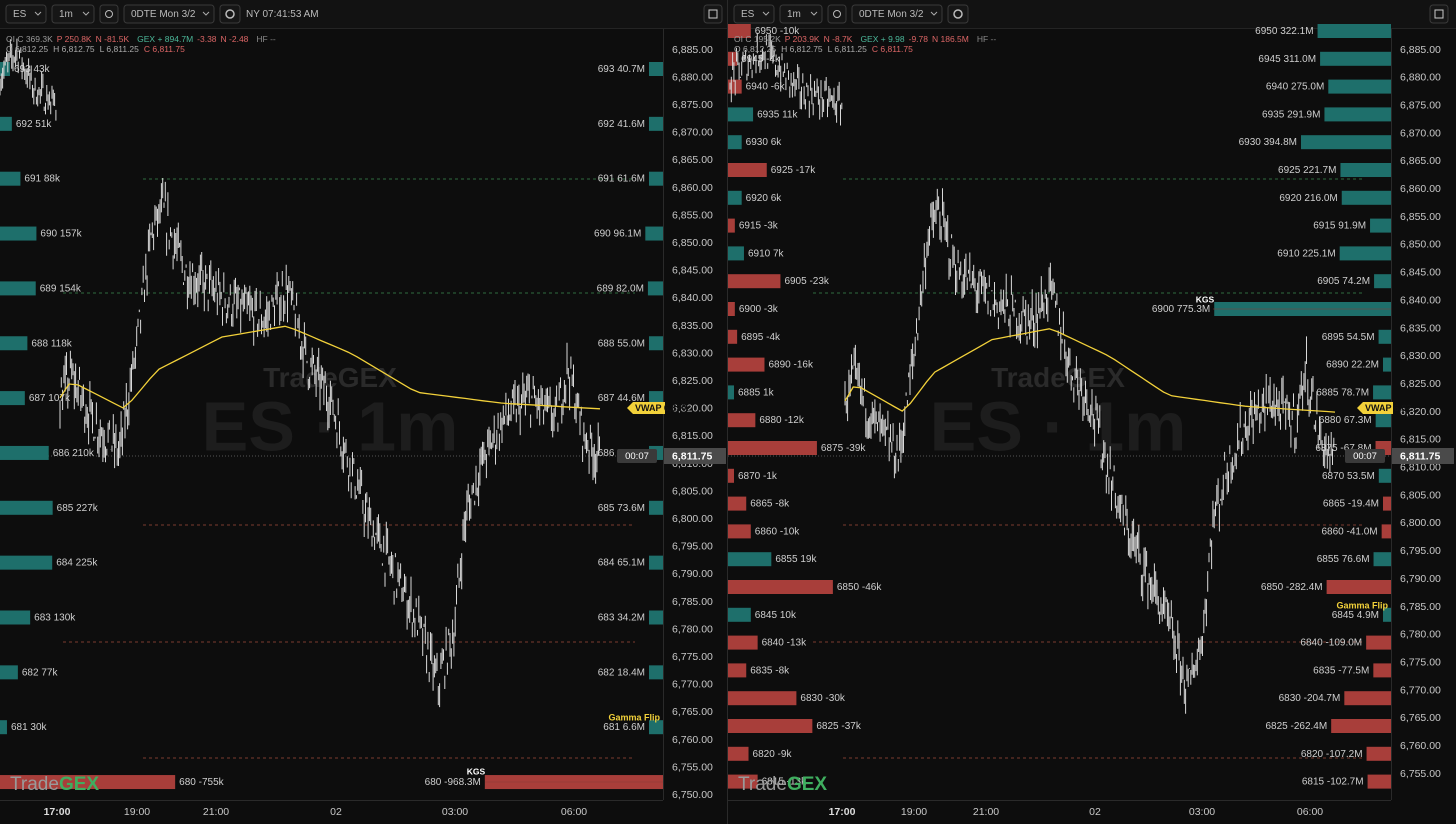 Image resolution: width=1456 pixels, height=824 pixels. Describe the element at coordinates (914, 812) in the screenshot. I see `time-label: 19:00` at that location.